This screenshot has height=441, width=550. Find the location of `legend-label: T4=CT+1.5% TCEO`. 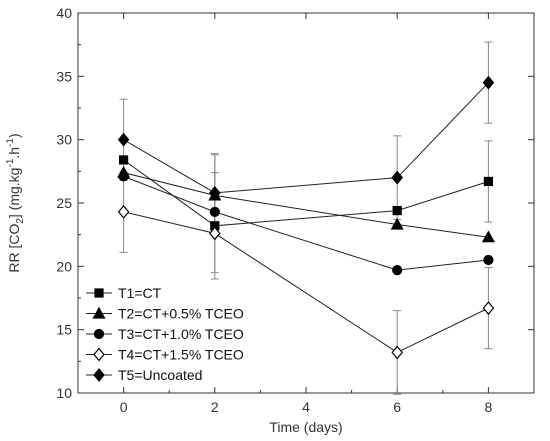

legend-label: T4=CT+1.5% TCEO is located at coordinates (181, 355).